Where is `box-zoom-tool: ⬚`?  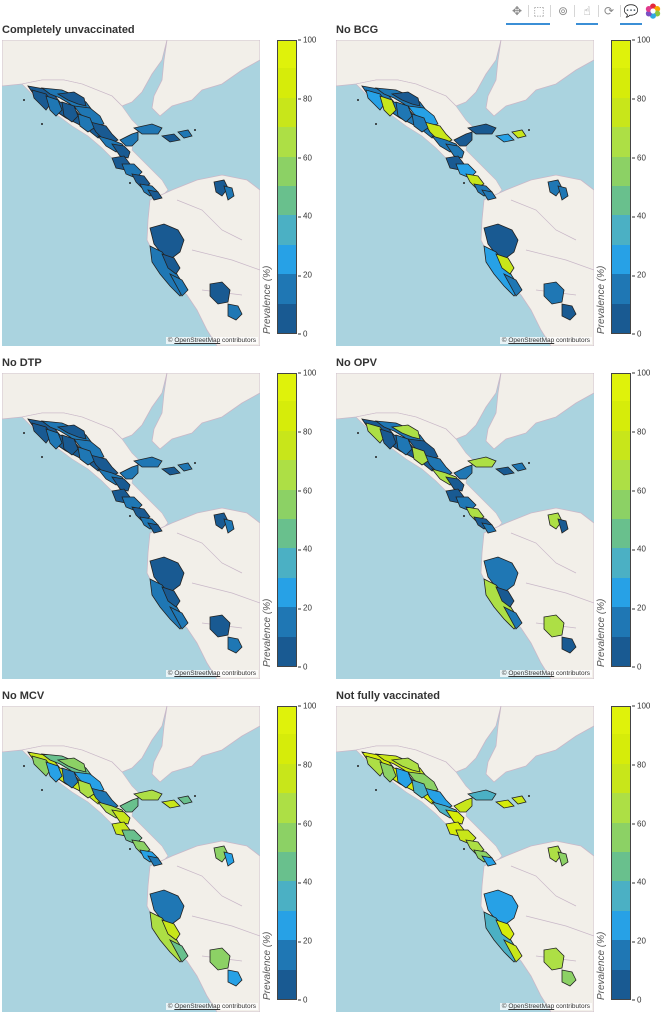 box-zoom-tool: ⬚ is located at coordinates (539, 13).